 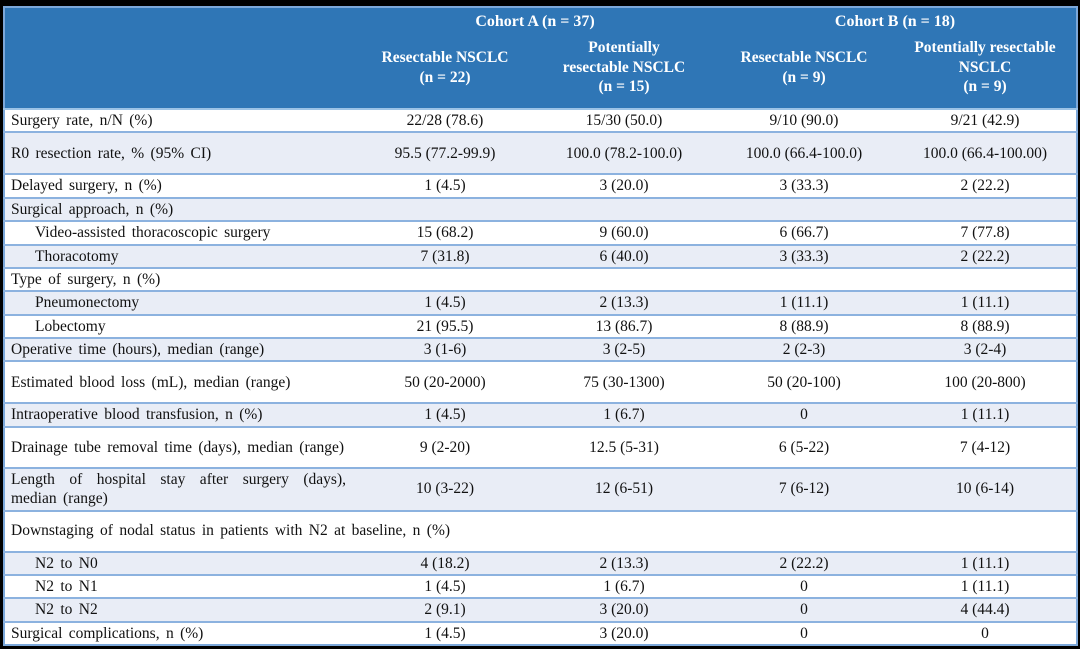 What do you see at coordinates (624, 120) in the screenshot?
I see `value-cell: 15/30 (50.0)` at bounding box center [624, 120].